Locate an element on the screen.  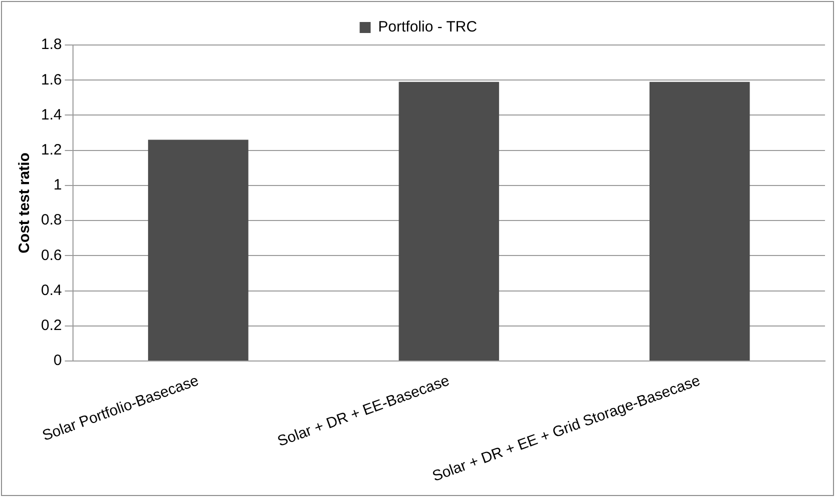
y-tick-label: 0.6 is located at coordinates (51, 255).